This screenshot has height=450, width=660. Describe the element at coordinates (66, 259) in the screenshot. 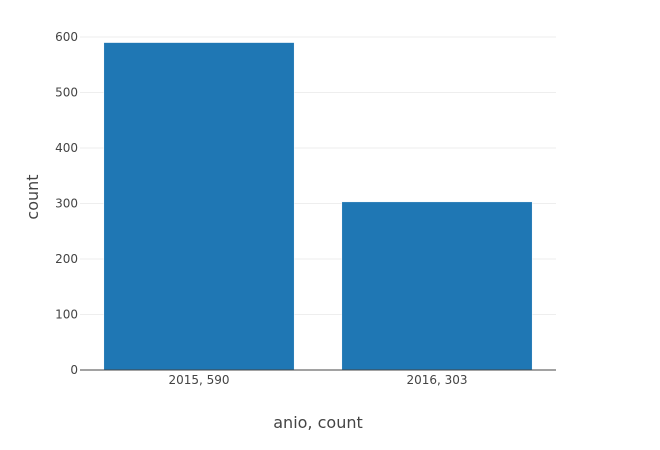

I see `y-tick-label: 200` at that location.